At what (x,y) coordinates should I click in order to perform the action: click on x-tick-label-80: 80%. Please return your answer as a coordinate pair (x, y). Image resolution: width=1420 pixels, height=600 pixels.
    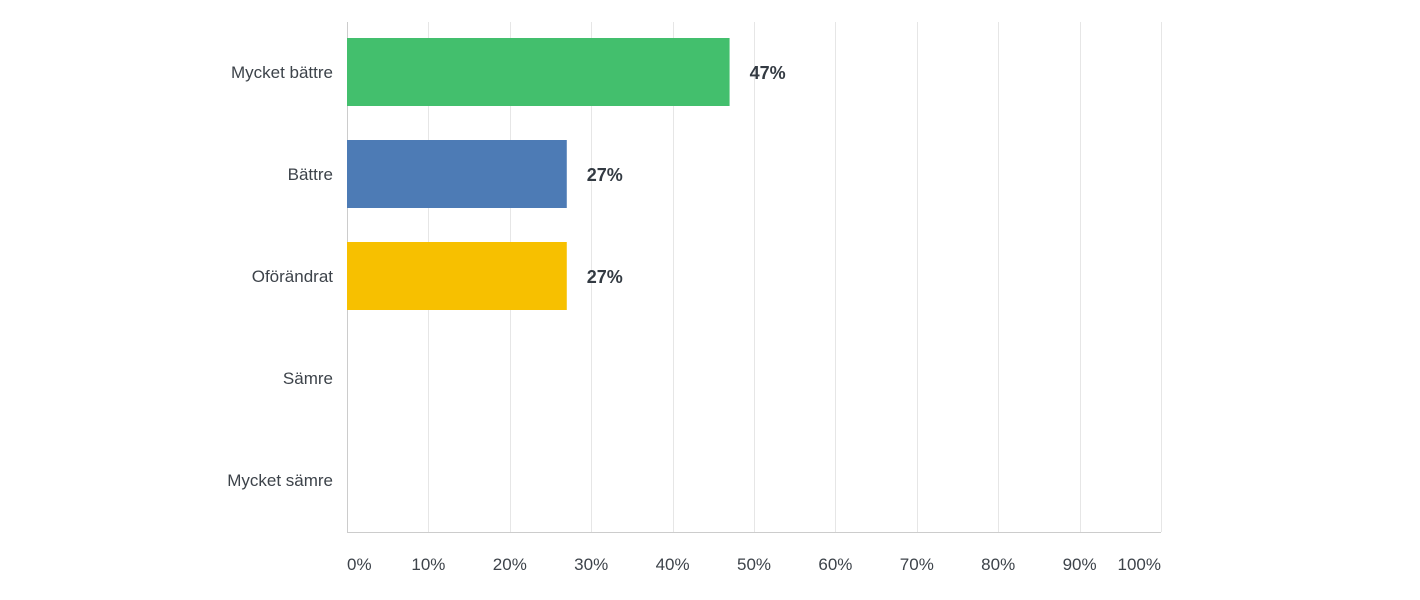
    Looking at the image, I should click on (998, 564).